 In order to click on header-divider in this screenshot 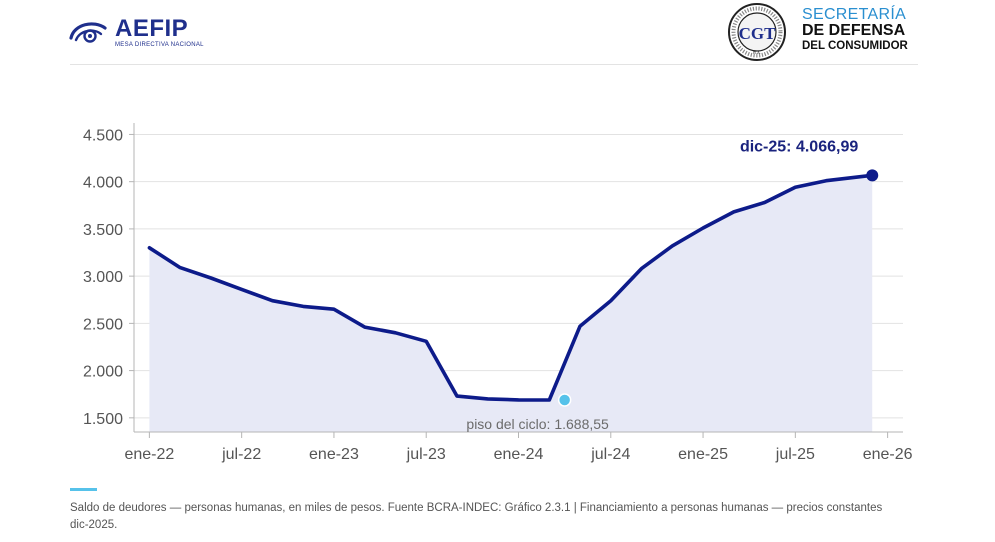, I will do `click(494, 64)`.